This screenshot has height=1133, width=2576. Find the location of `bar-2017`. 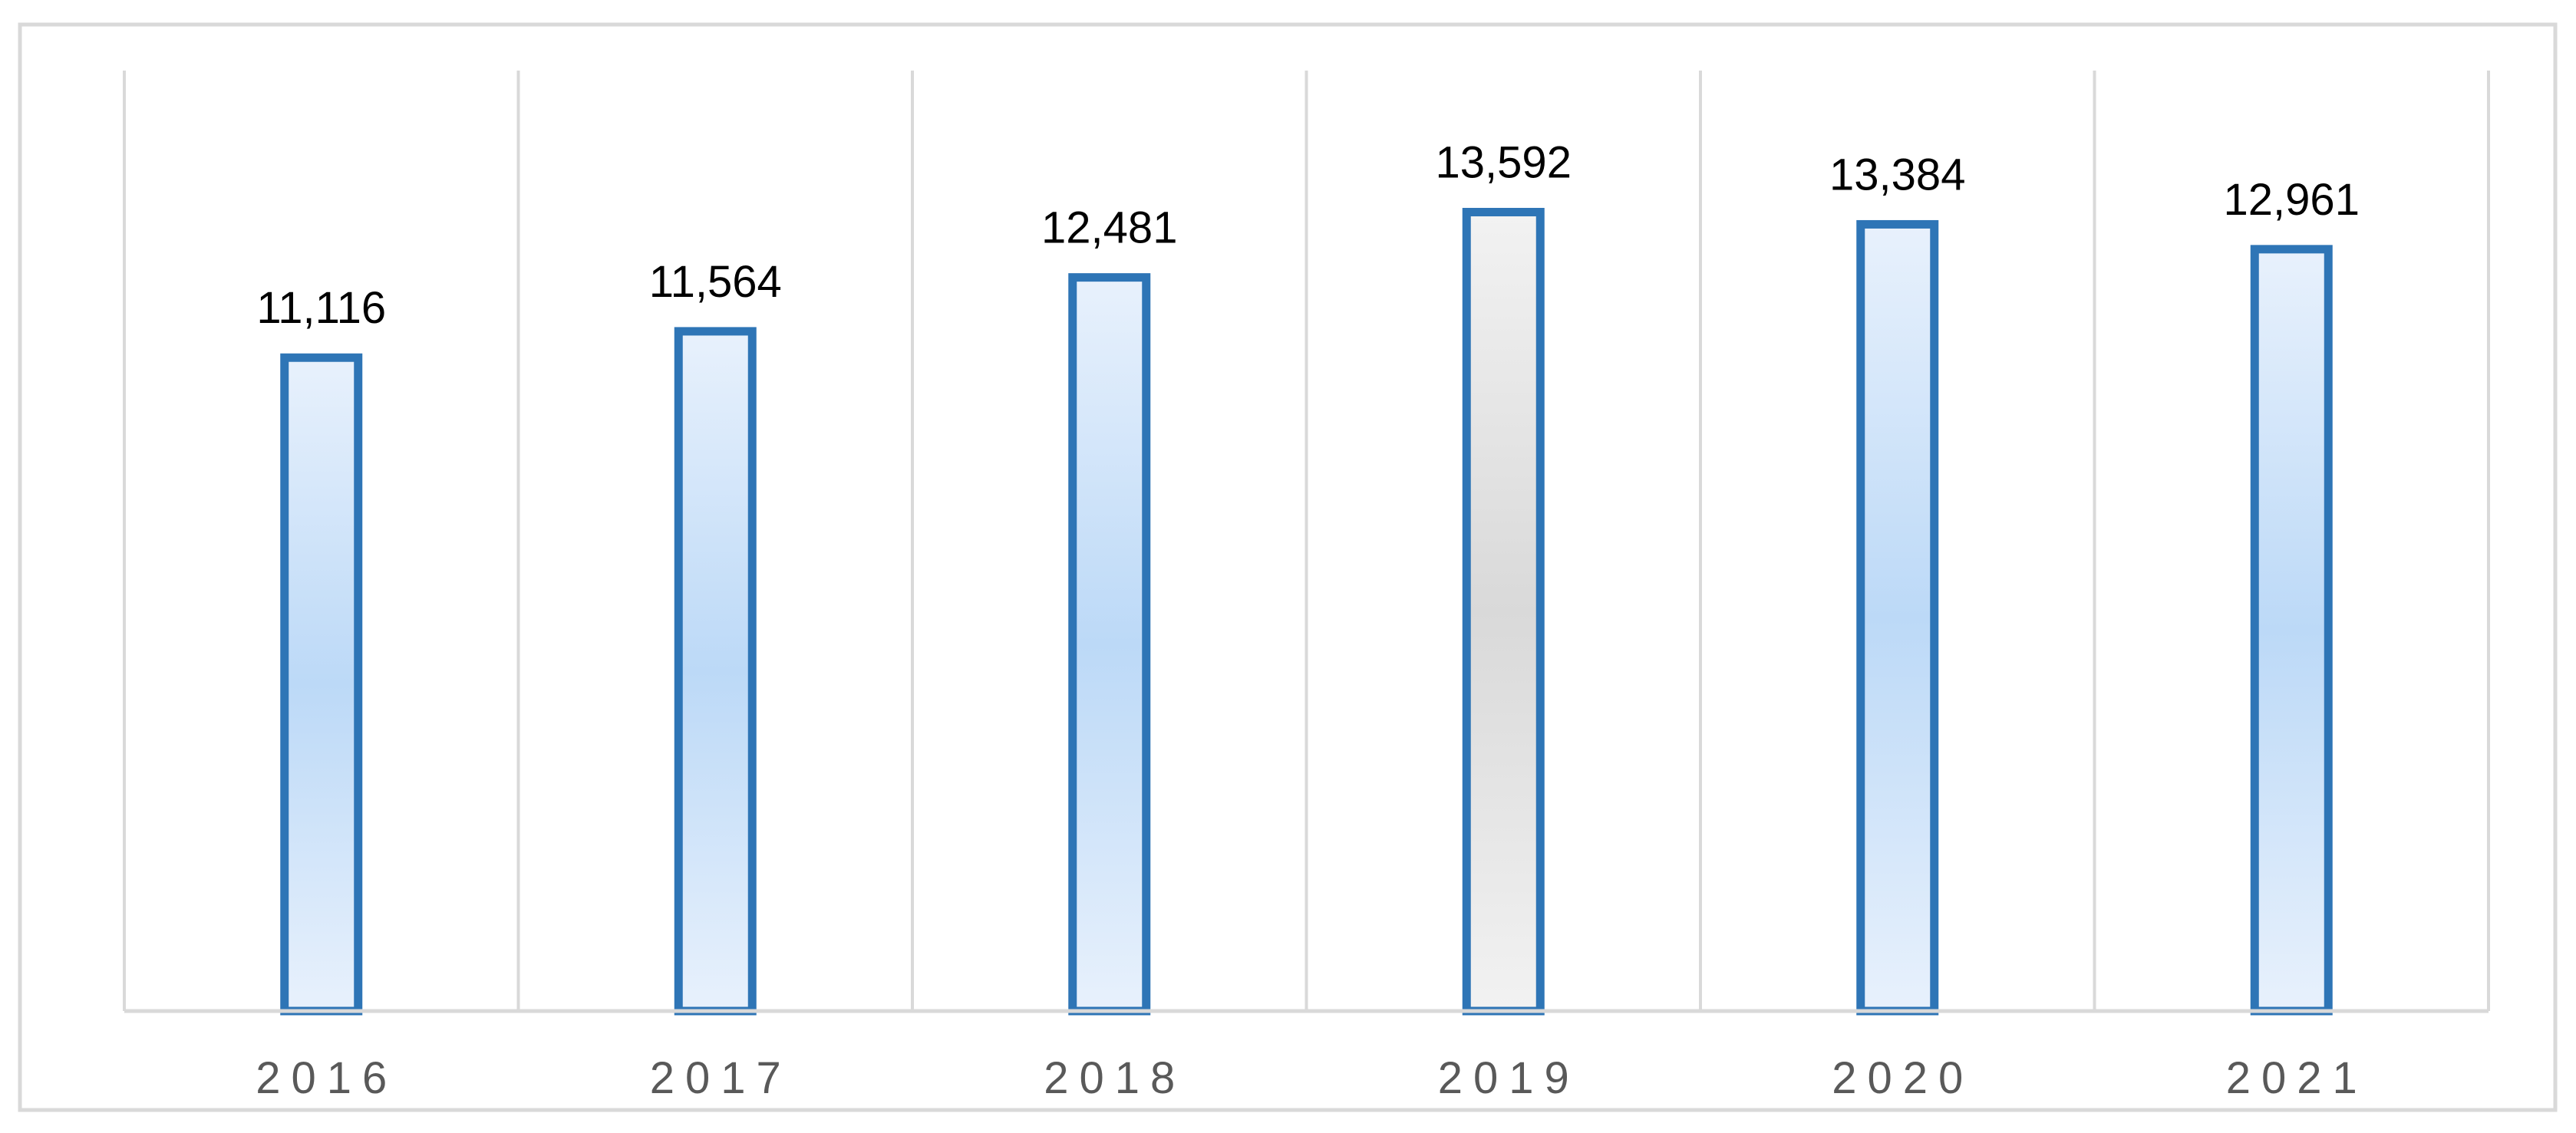

bar-2017 is located at coordinates (715, 671).